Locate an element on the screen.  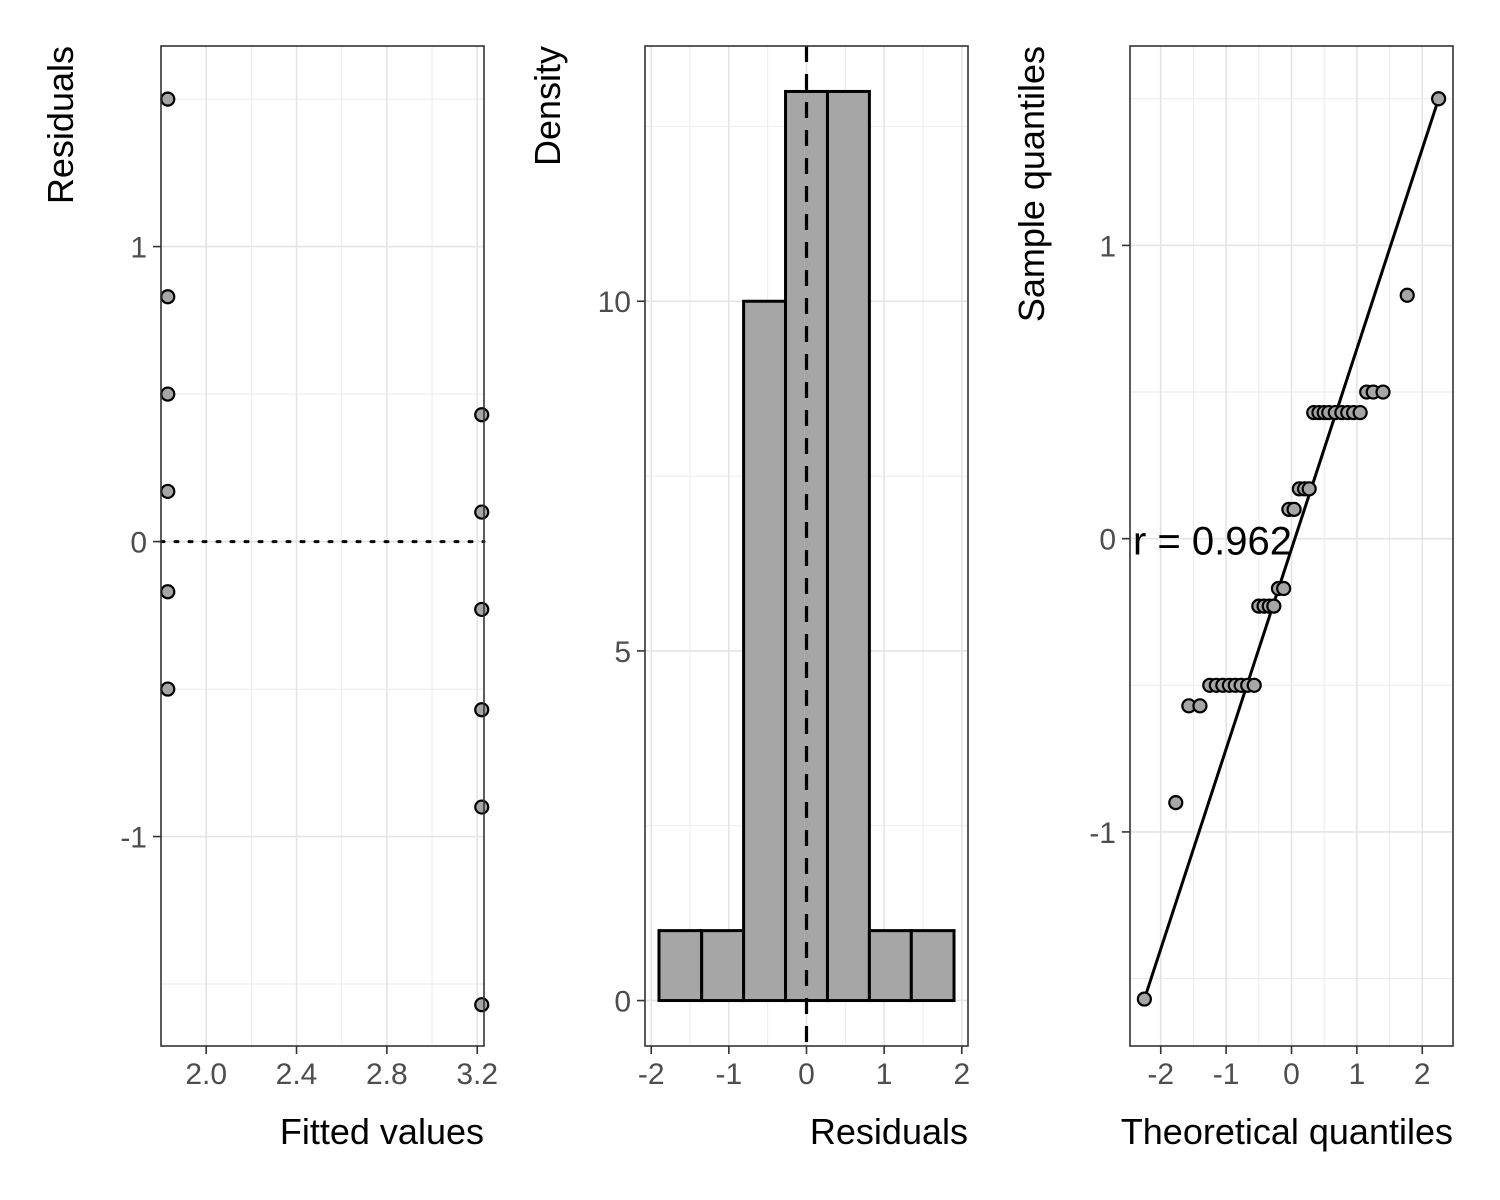
x-tick-label: 2.4 is located at coordinates (297, 1074).